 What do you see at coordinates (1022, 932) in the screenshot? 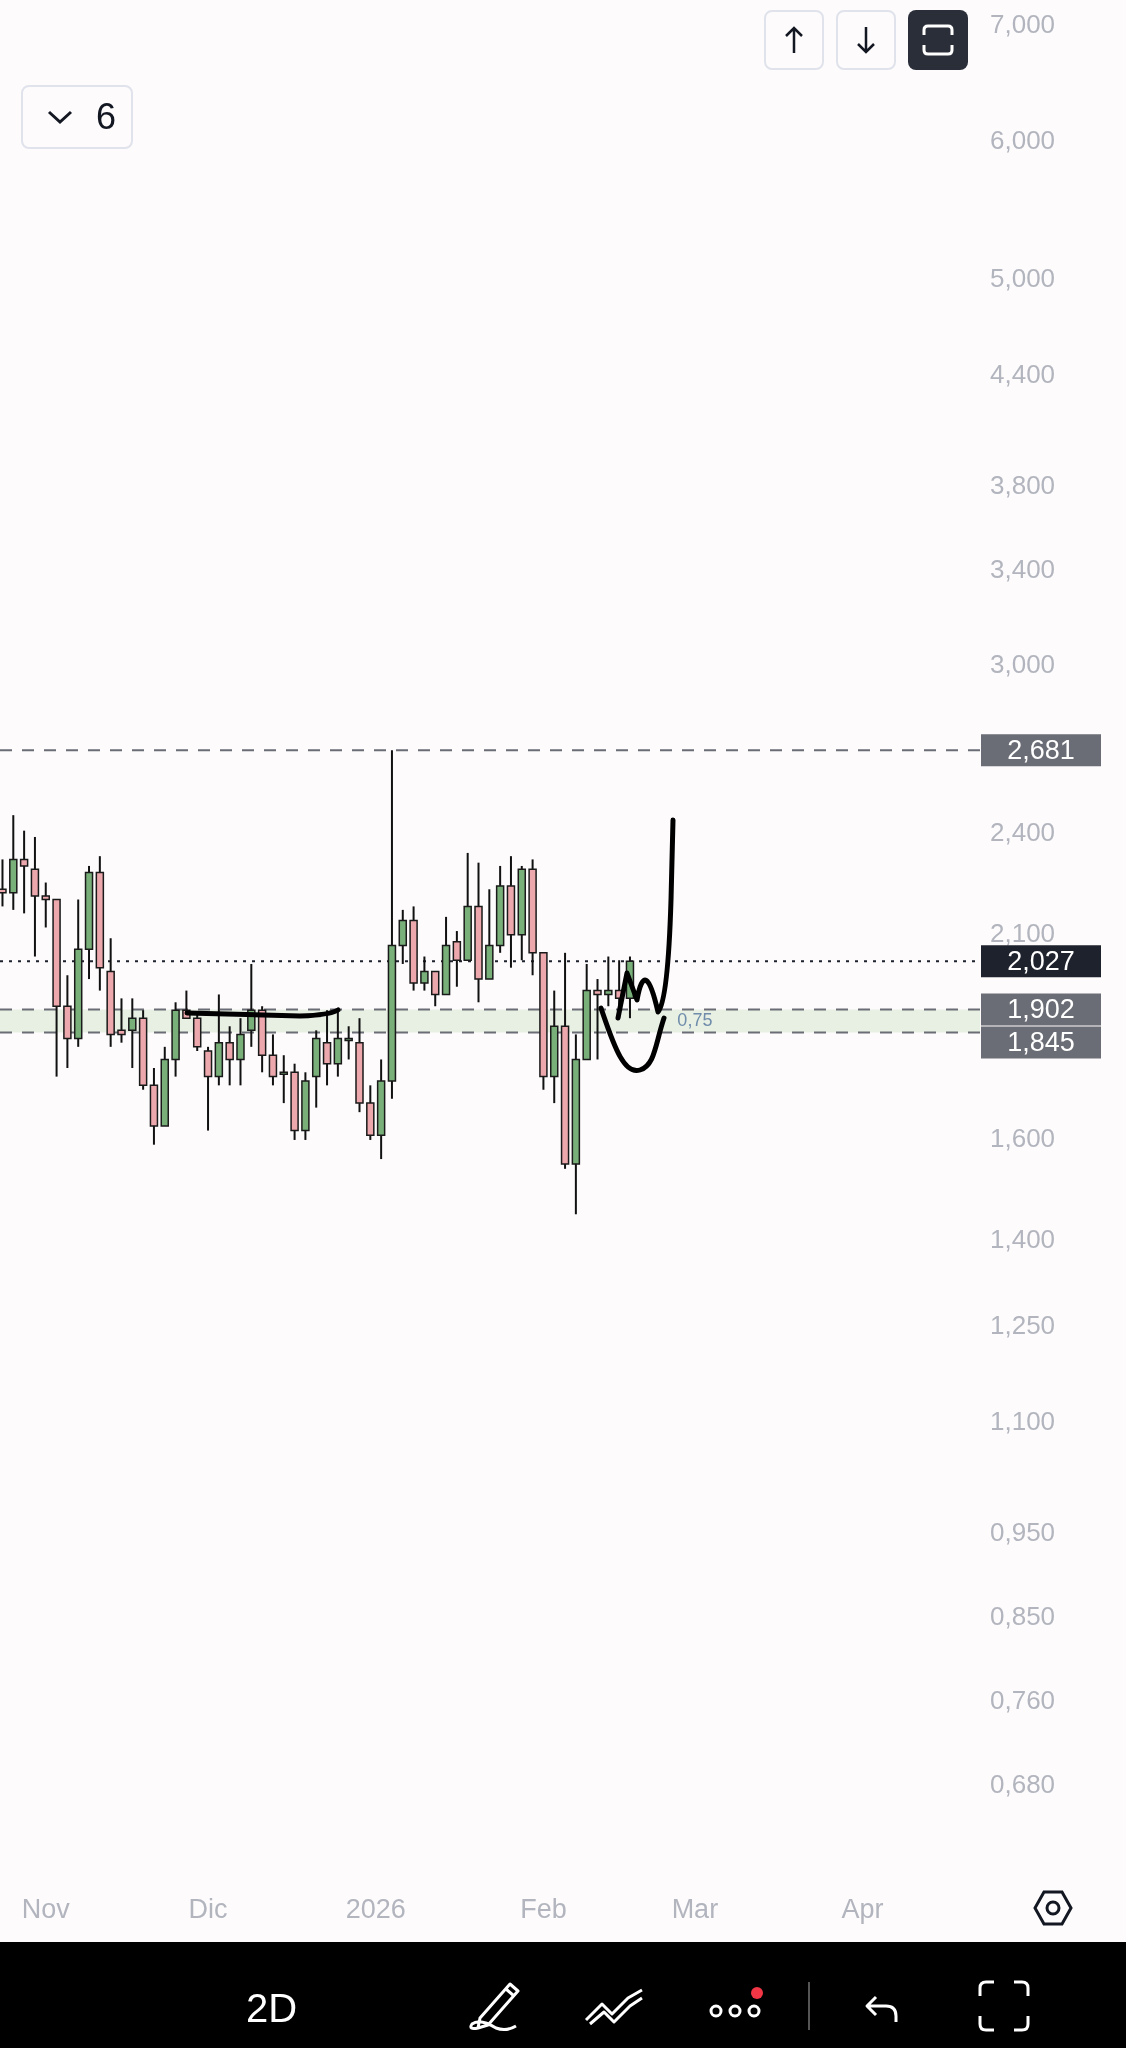
I see `y-tick-label: 2,100` at bounding box center [1022, 932].